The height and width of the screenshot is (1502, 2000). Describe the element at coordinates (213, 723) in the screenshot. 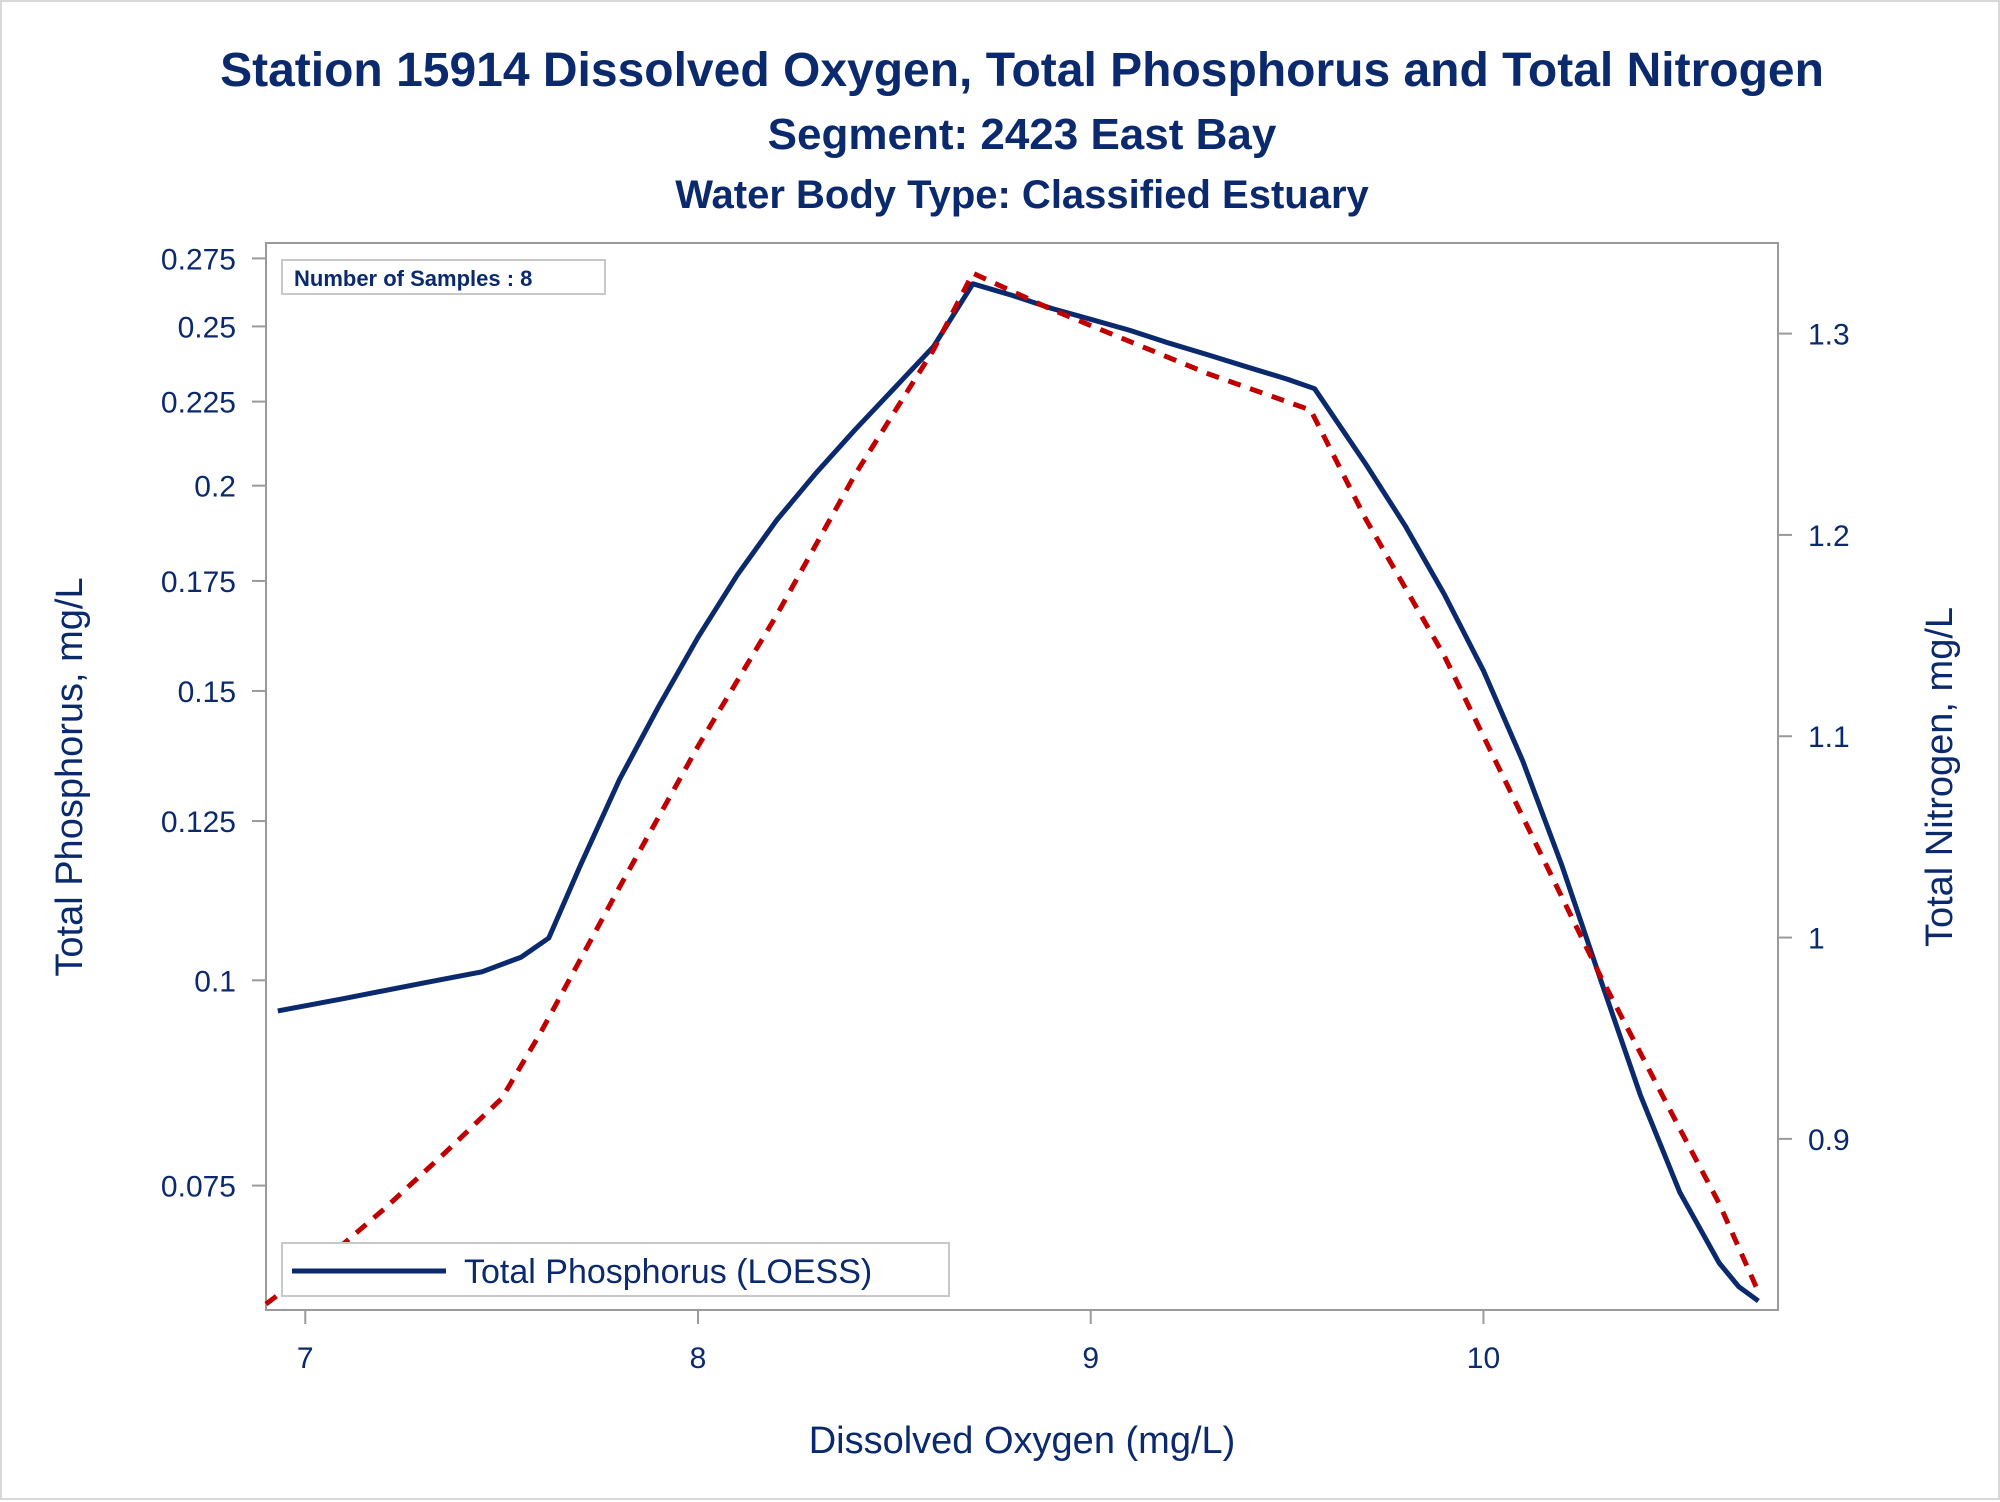

I see `y-axis-left: 0.075 0.1 0.125 0.15 0.175 0.2 0.225 0.25 0.275` at that location.